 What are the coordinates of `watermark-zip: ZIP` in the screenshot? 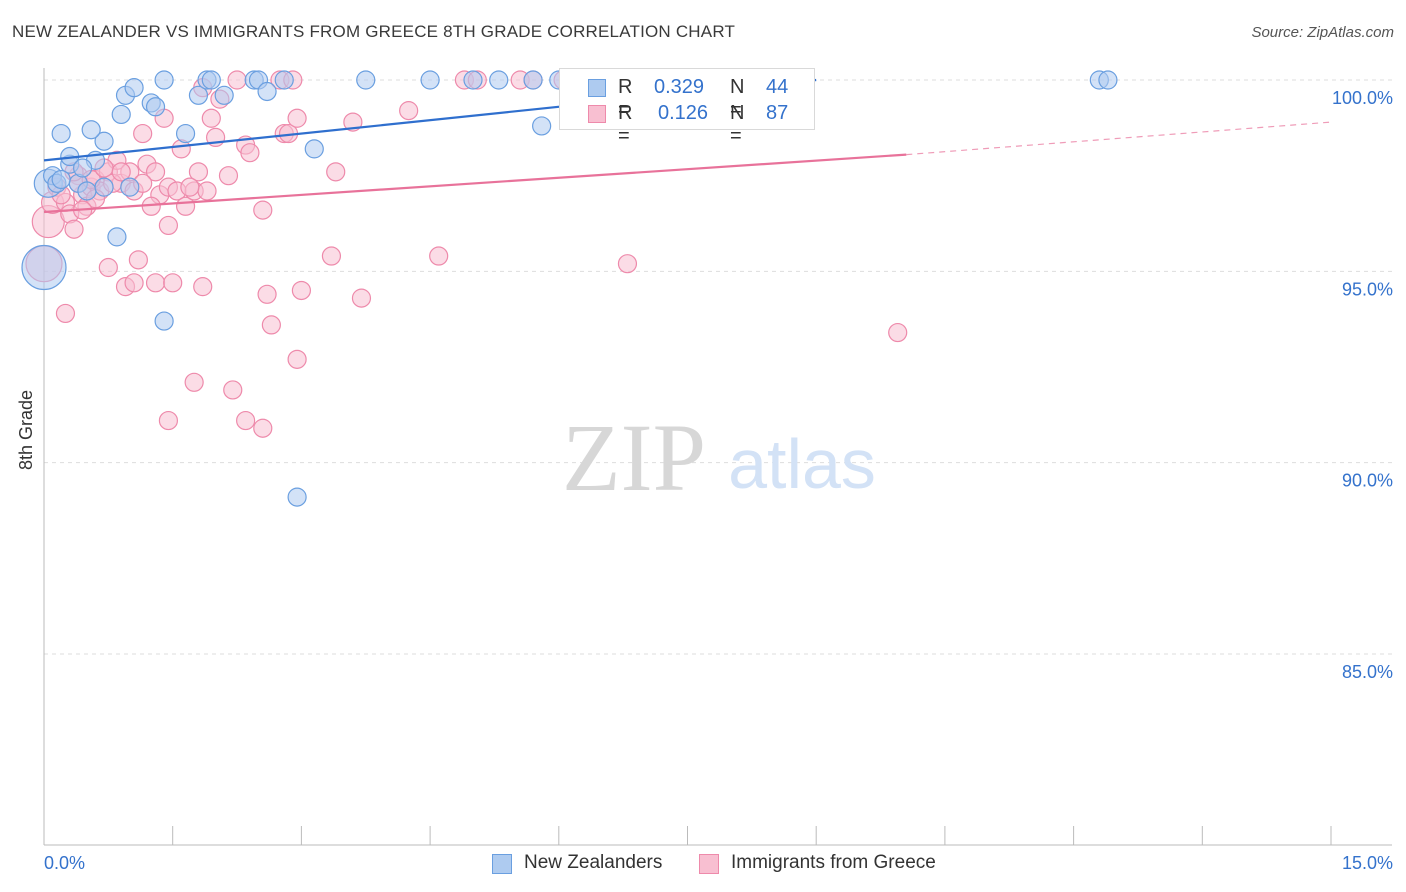 It's located at (634, 457).